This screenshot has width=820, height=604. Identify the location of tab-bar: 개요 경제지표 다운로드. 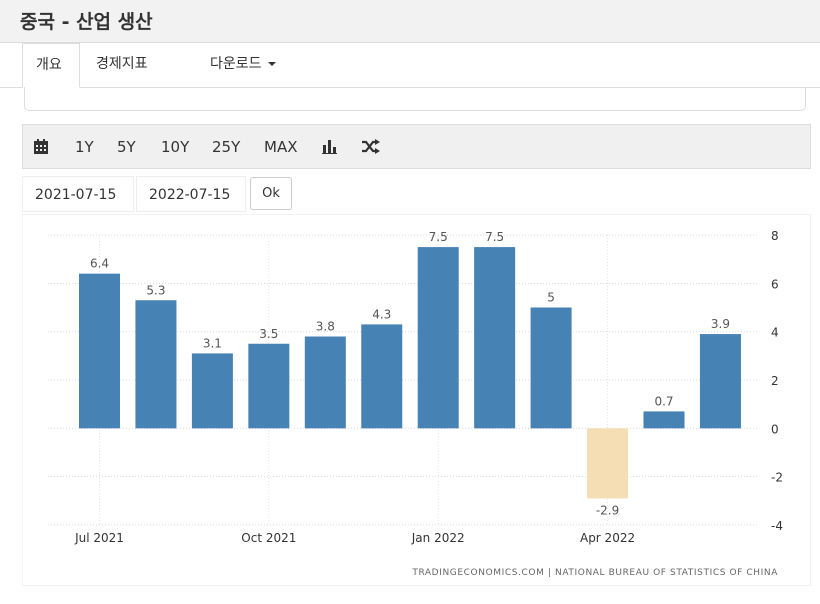
(410, 65).